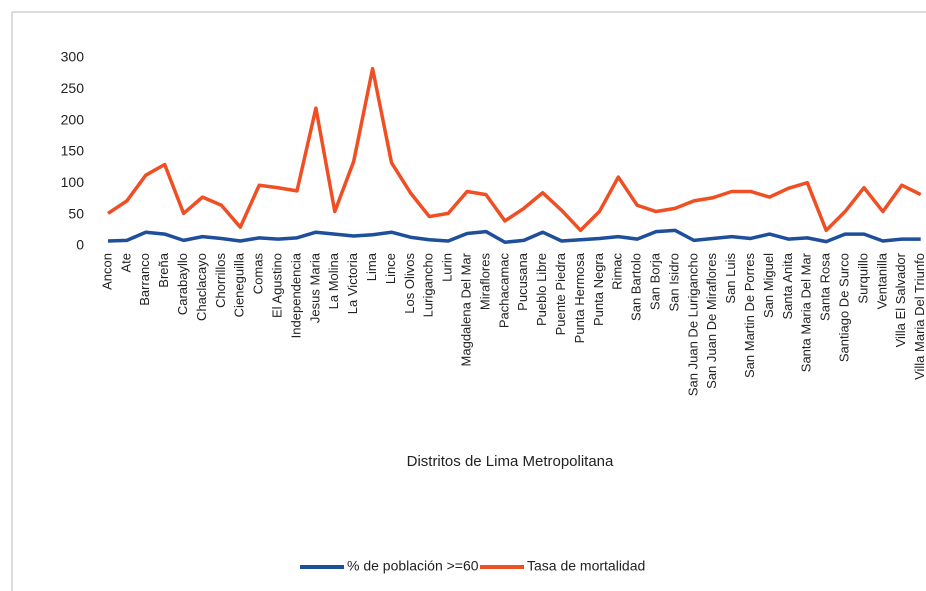 The image size is (926, 591). What do you see at coordinates (655, 281) in the screenshot?
I see `x-tick-label: San Borja` at bounding box center [655, 281].